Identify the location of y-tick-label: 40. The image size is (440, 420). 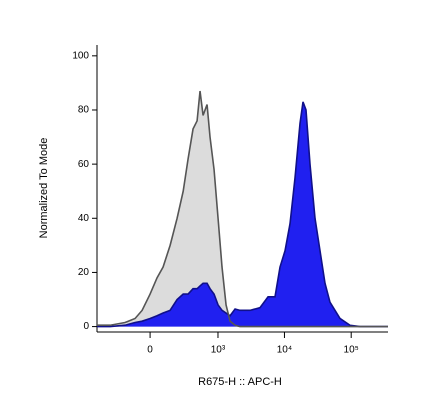
(84, 218).